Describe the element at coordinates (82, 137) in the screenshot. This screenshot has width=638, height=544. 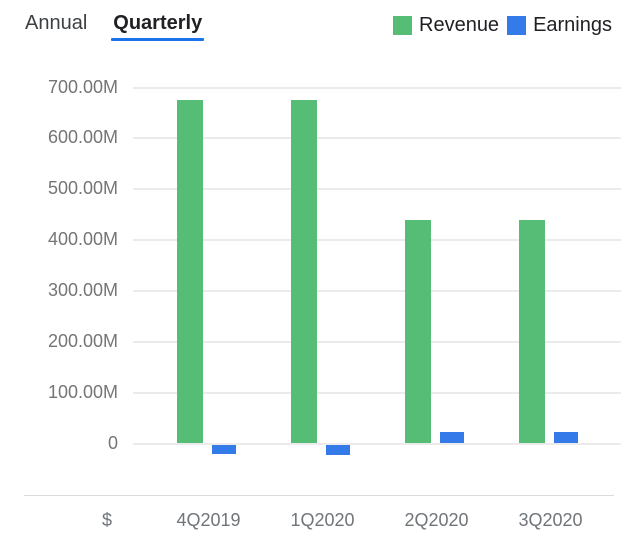
I see `y-axis-tick-label: 600.00M` at that location.